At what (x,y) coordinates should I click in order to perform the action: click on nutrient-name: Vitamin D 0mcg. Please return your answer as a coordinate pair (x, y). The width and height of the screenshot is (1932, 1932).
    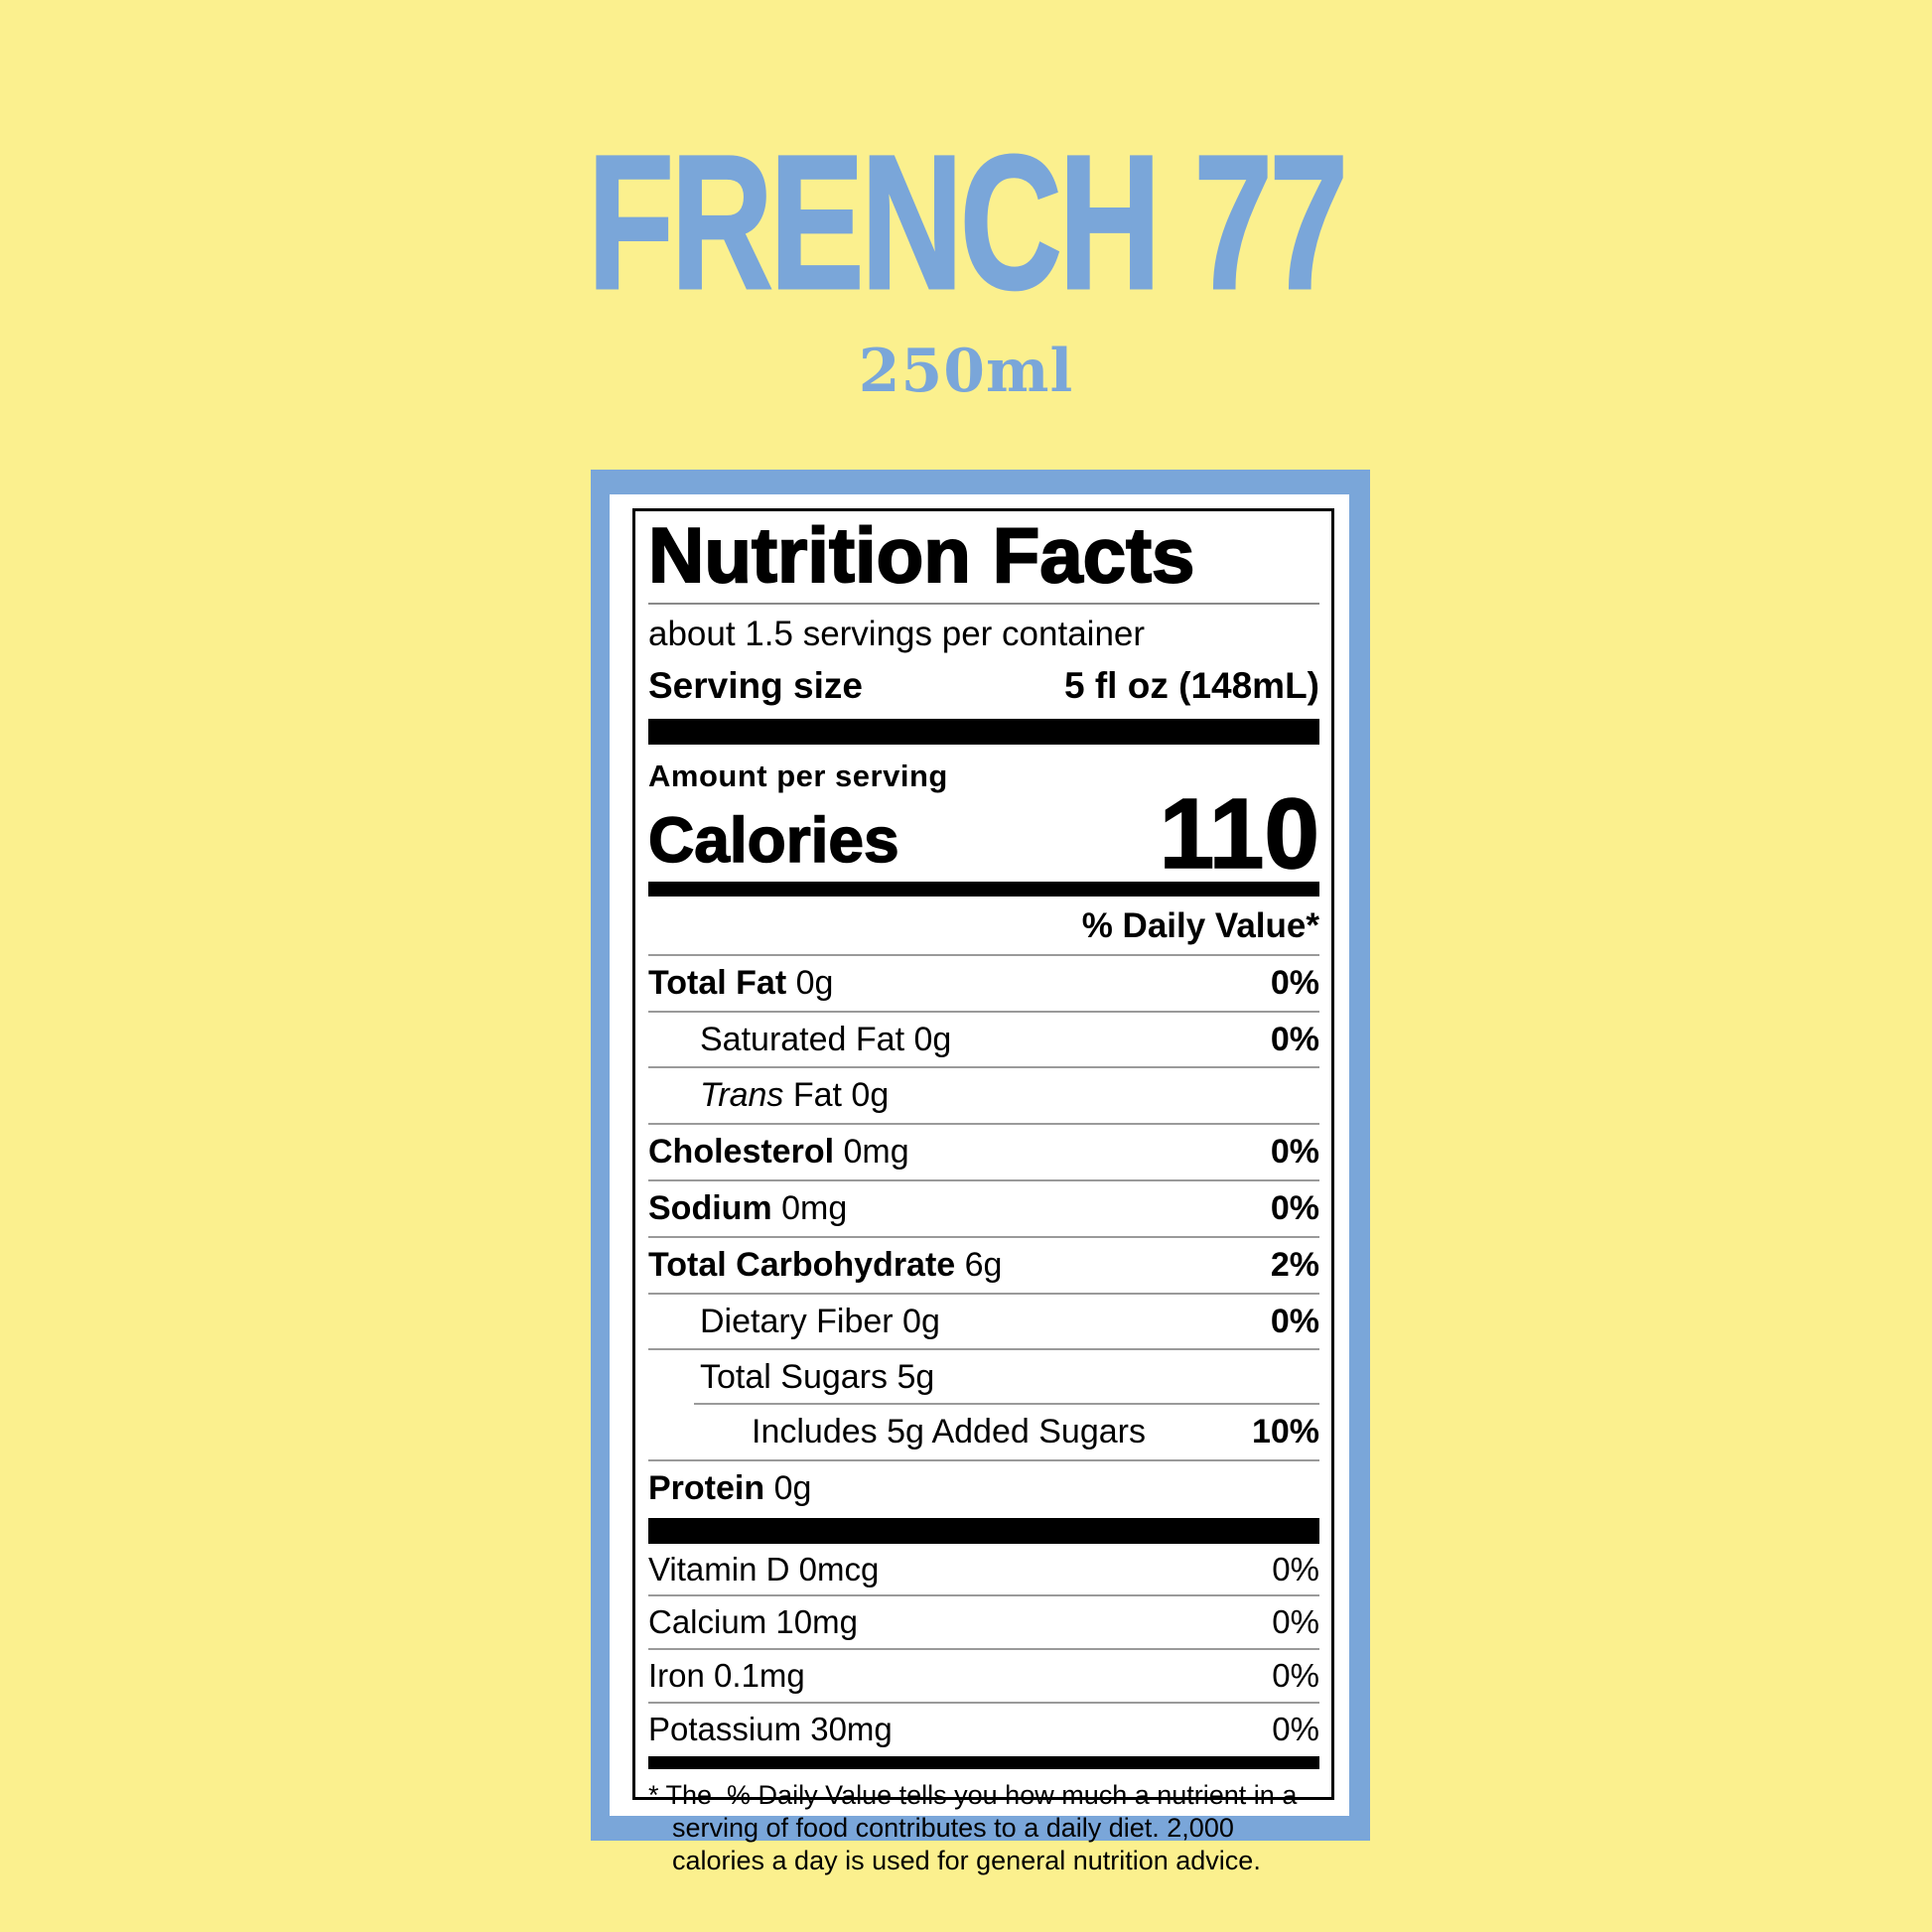
    Looking at the image, I should click on (764, 1568).